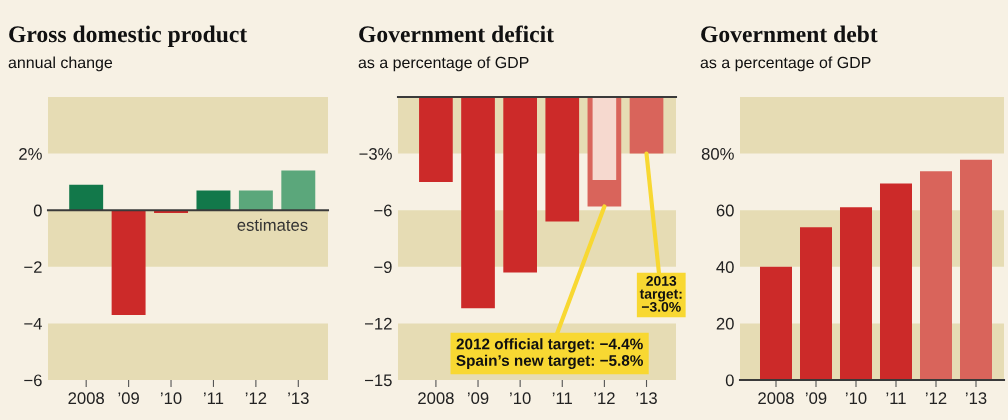  I want to click on y-tick-label: −9, so click(383, 267).